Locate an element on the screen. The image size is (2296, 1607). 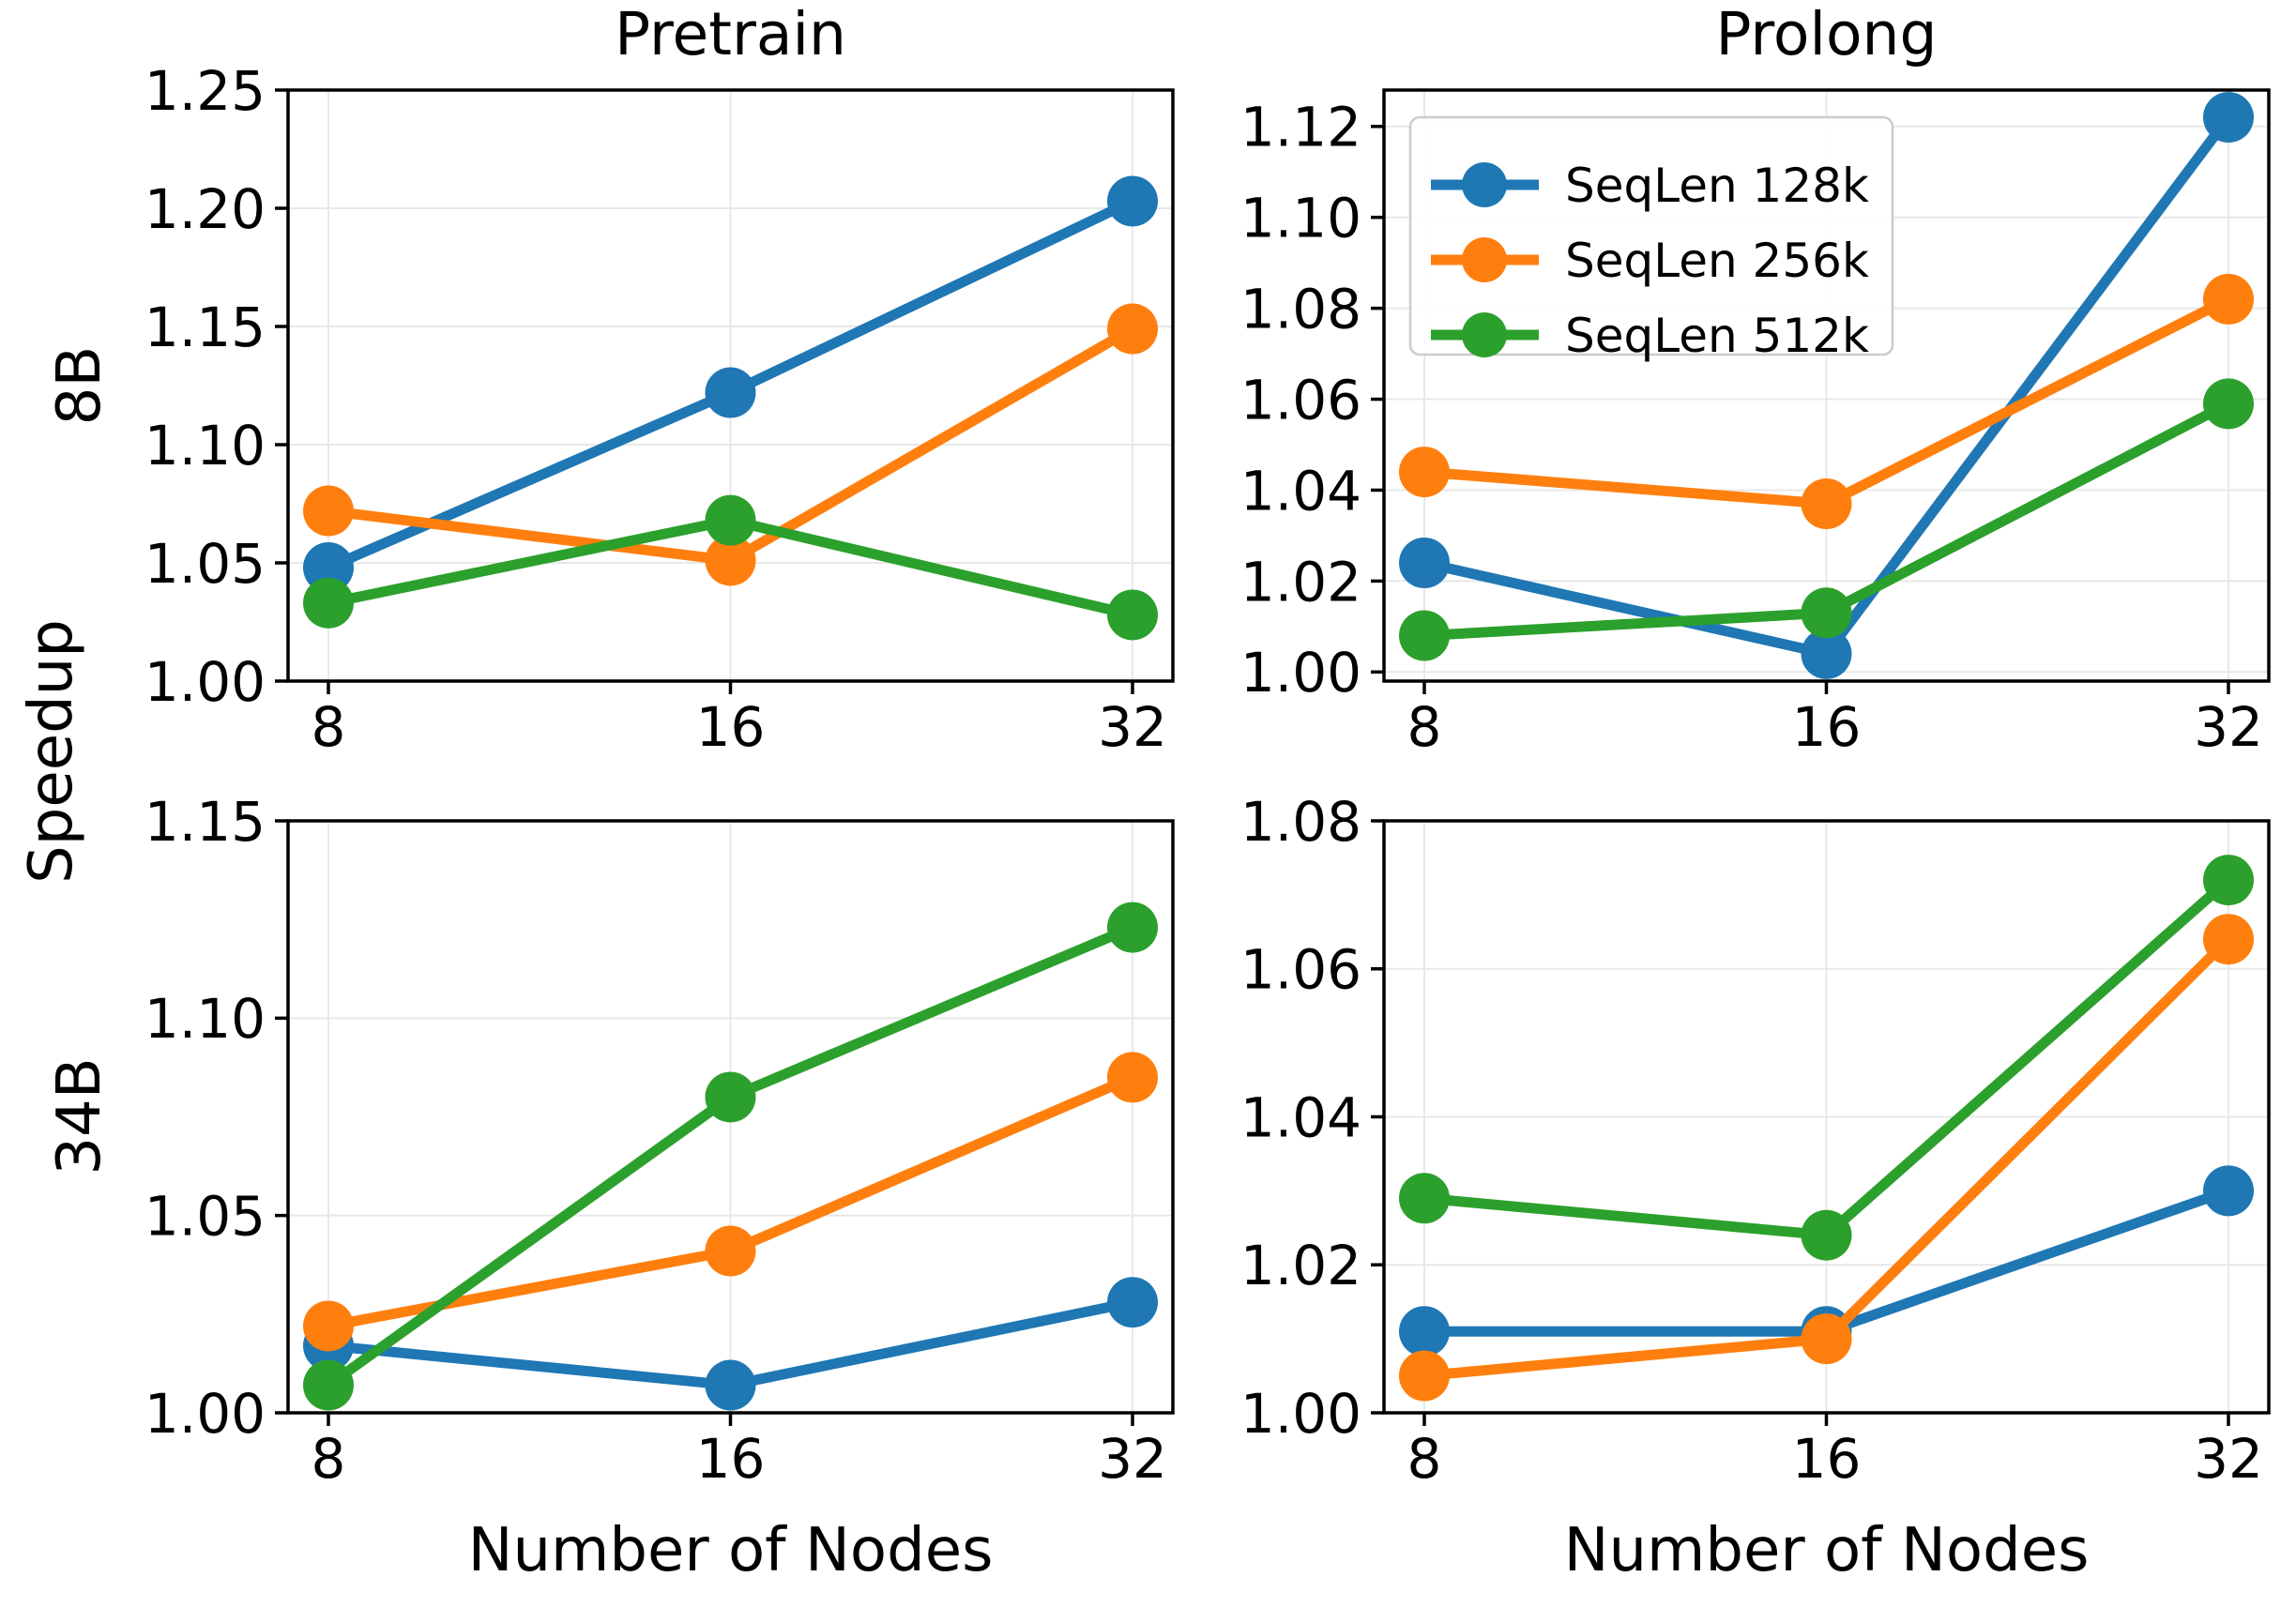
legend-label: SeqLen 512k is located at coordinates (1717, 336).